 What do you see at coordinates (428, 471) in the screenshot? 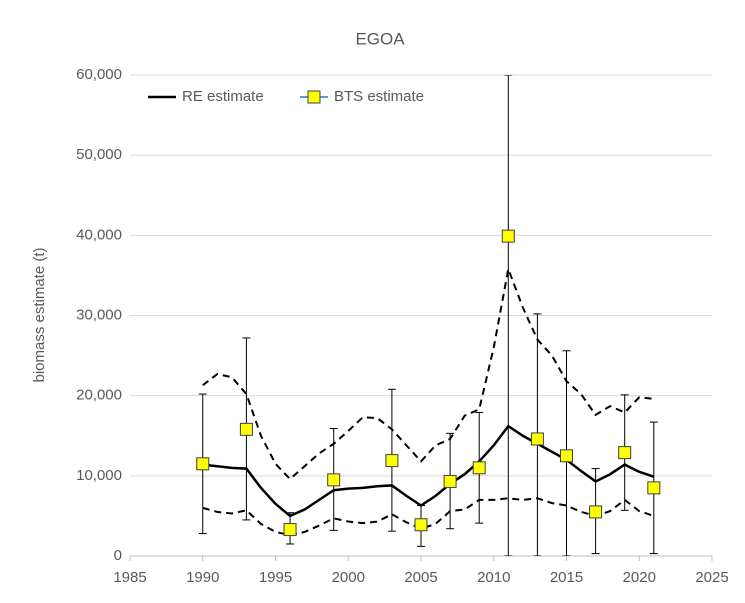
I see `re-line` at bounding box center [428, 471].